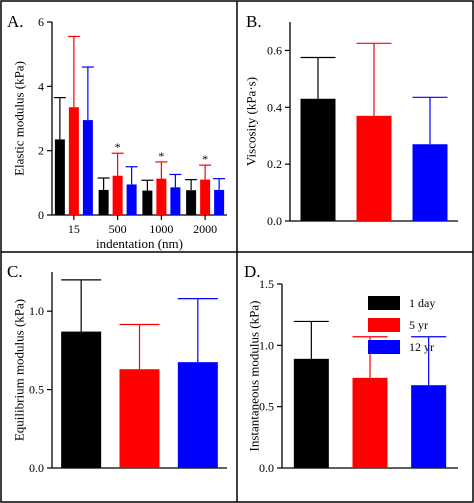 The width and height of the screenshot is (474, 503). Describe the element at coordinates (421, 347) in the screenshot. I see `legend-label: 12 yr` at that location.